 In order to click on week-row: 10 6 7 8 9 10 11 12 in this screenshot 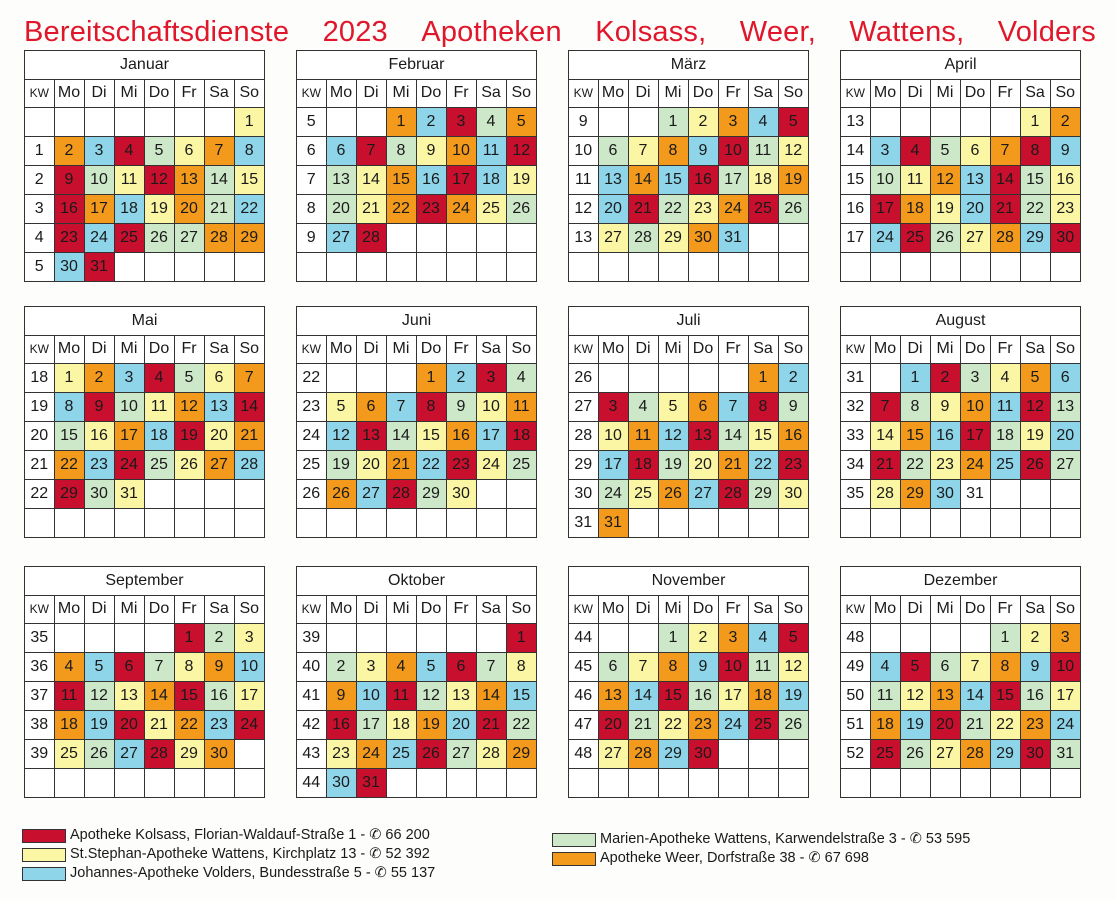, I will do `click(688, 150)`.